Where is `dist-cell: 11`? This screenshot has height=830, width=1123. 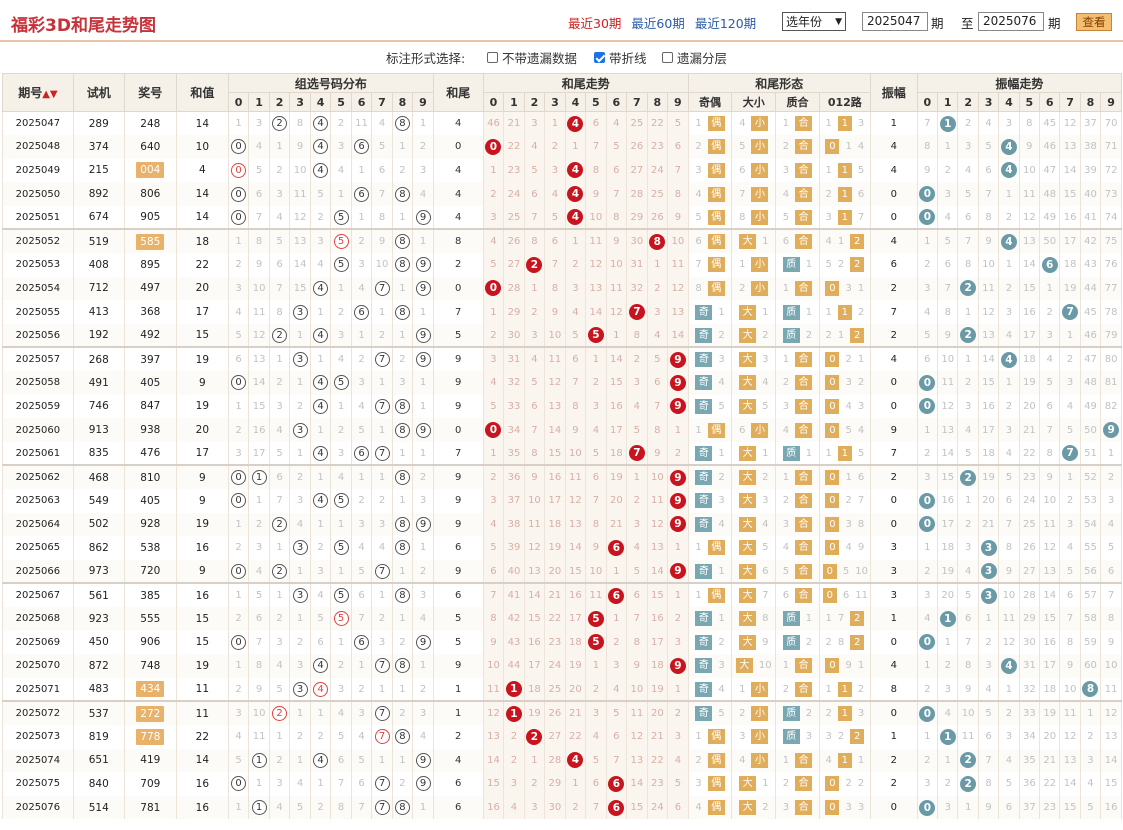 dist-cell: 11 is located at coordinates (259, 736).